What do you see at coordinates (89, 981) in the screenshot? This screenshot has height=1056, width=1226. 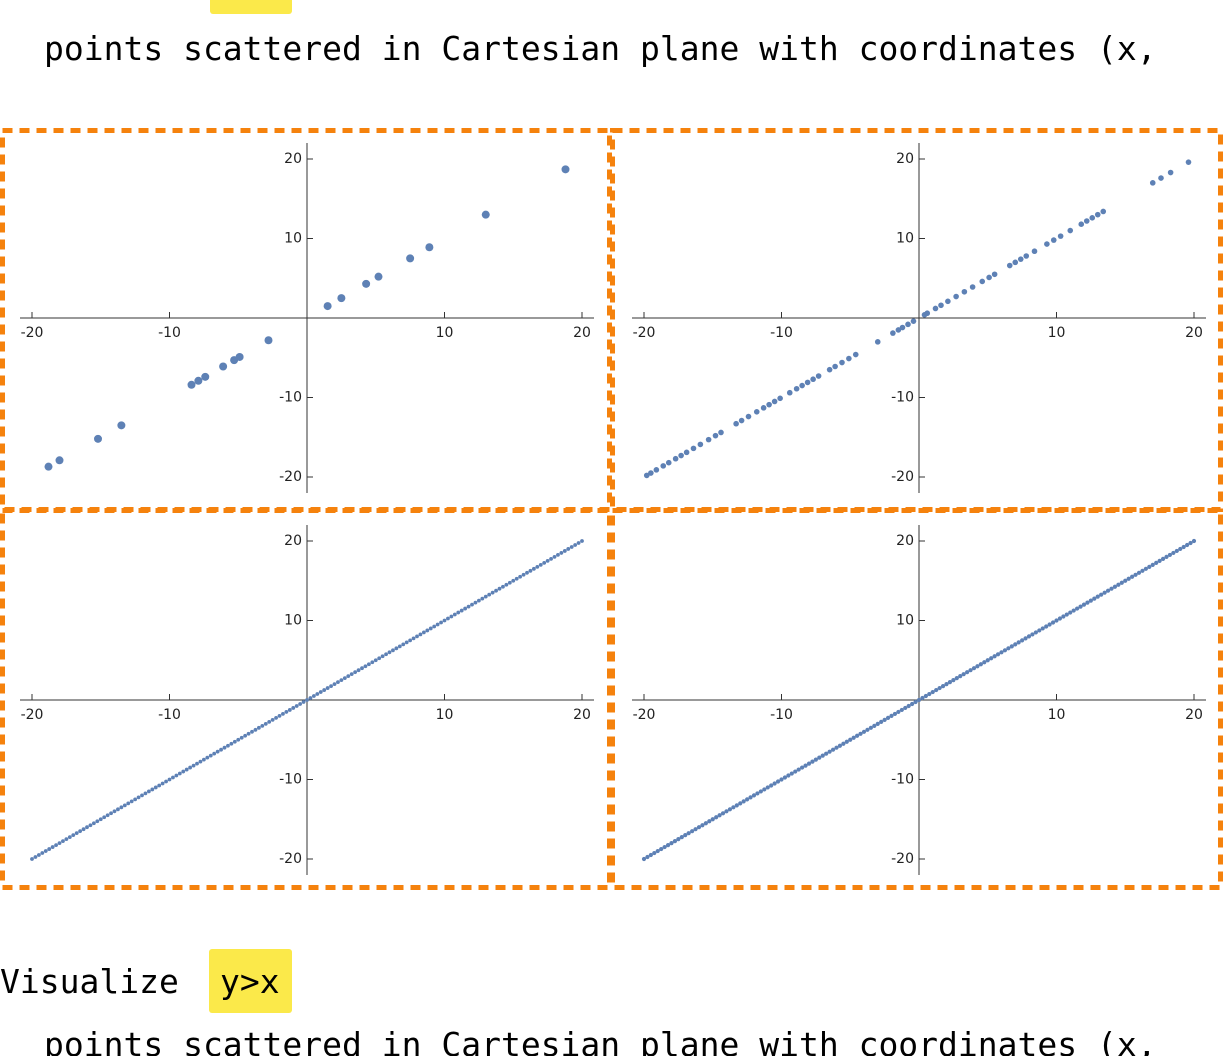 I see `prompt: Visualize` at bounding box center [89, 981].